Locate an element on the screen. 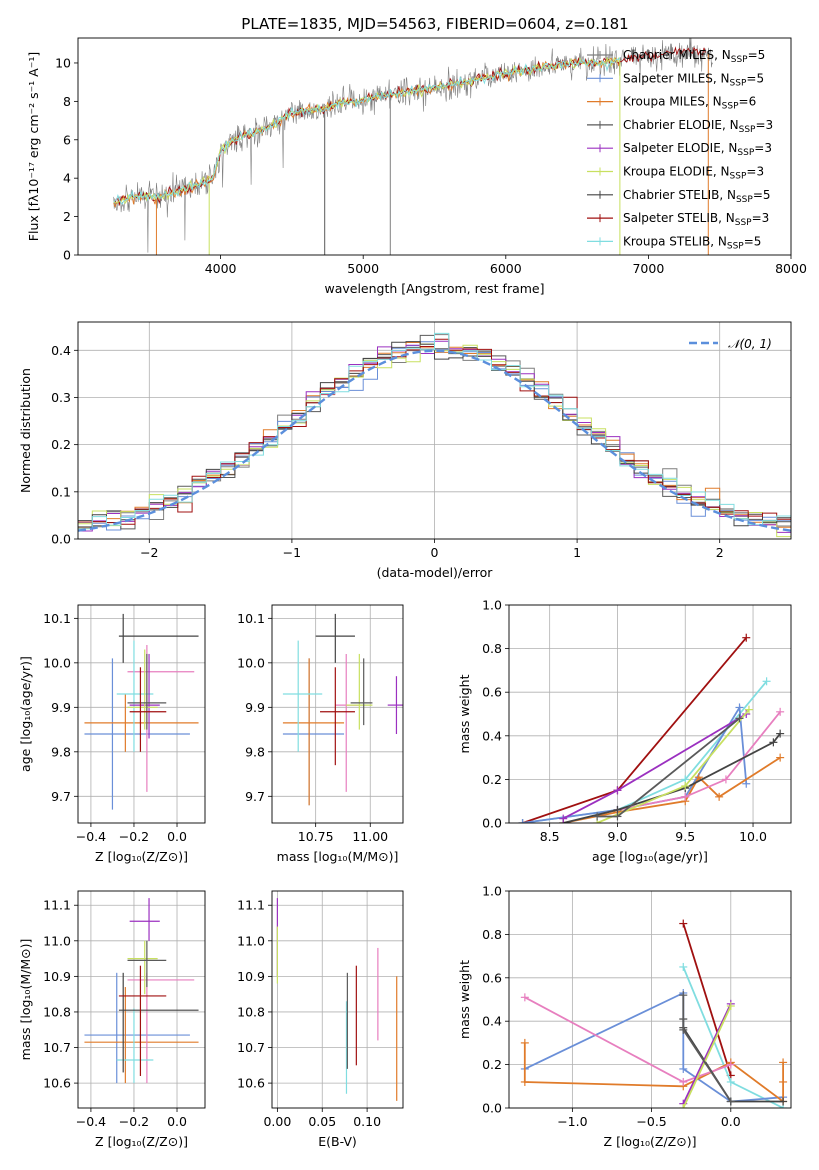  tick-label-x: 9.5 is located at coordinates (685, 836).